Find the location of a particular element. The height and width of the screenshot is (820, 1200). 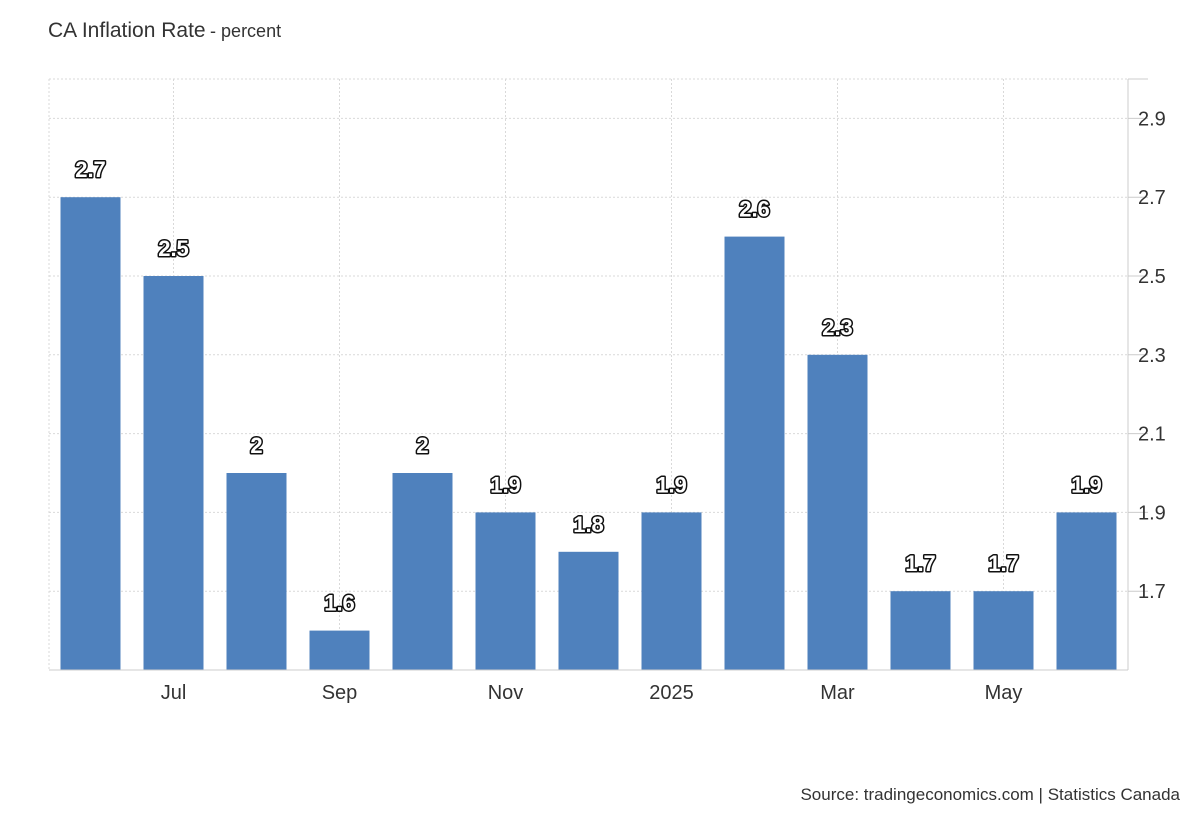

y-tick-label: 1.7 is located at coordinates (1152, 592).